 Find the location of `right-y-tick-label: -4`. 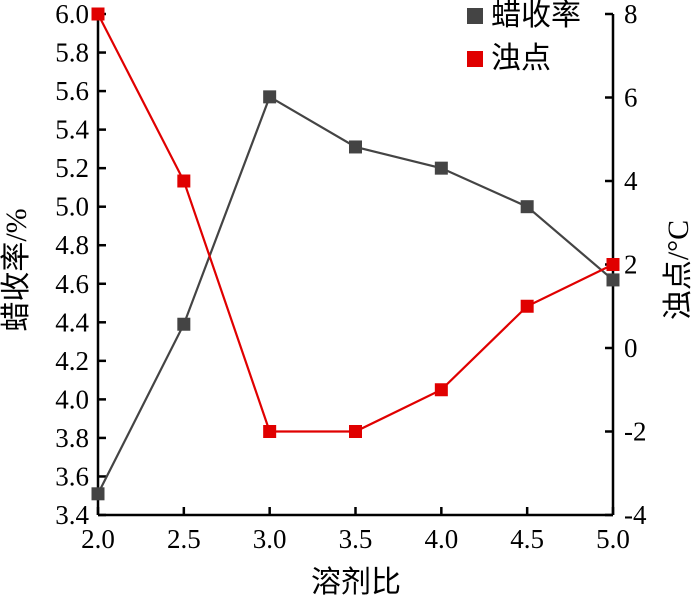

right-y-tick-label: -4 is located at coordinates (635, 515).